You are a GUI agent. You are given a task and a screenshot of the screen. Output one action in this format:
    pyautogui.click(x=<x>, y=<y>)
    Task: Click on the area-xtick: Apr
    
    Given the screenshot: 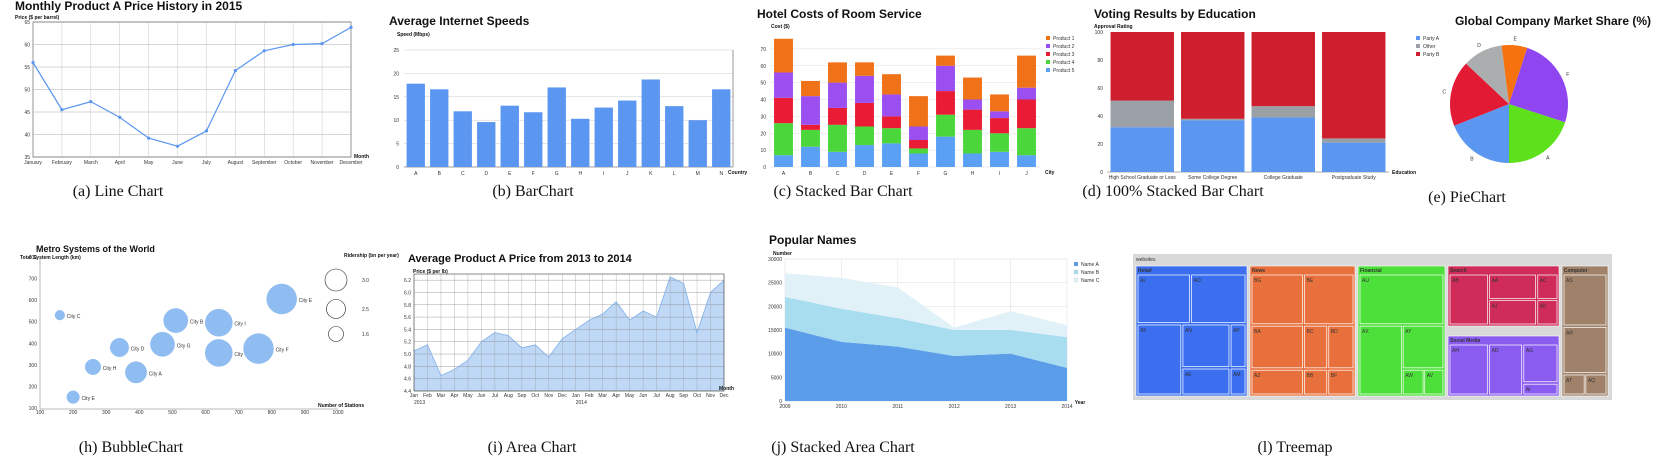 What is the action you would take?
    pyautogui.click(x=616, y=396)
    